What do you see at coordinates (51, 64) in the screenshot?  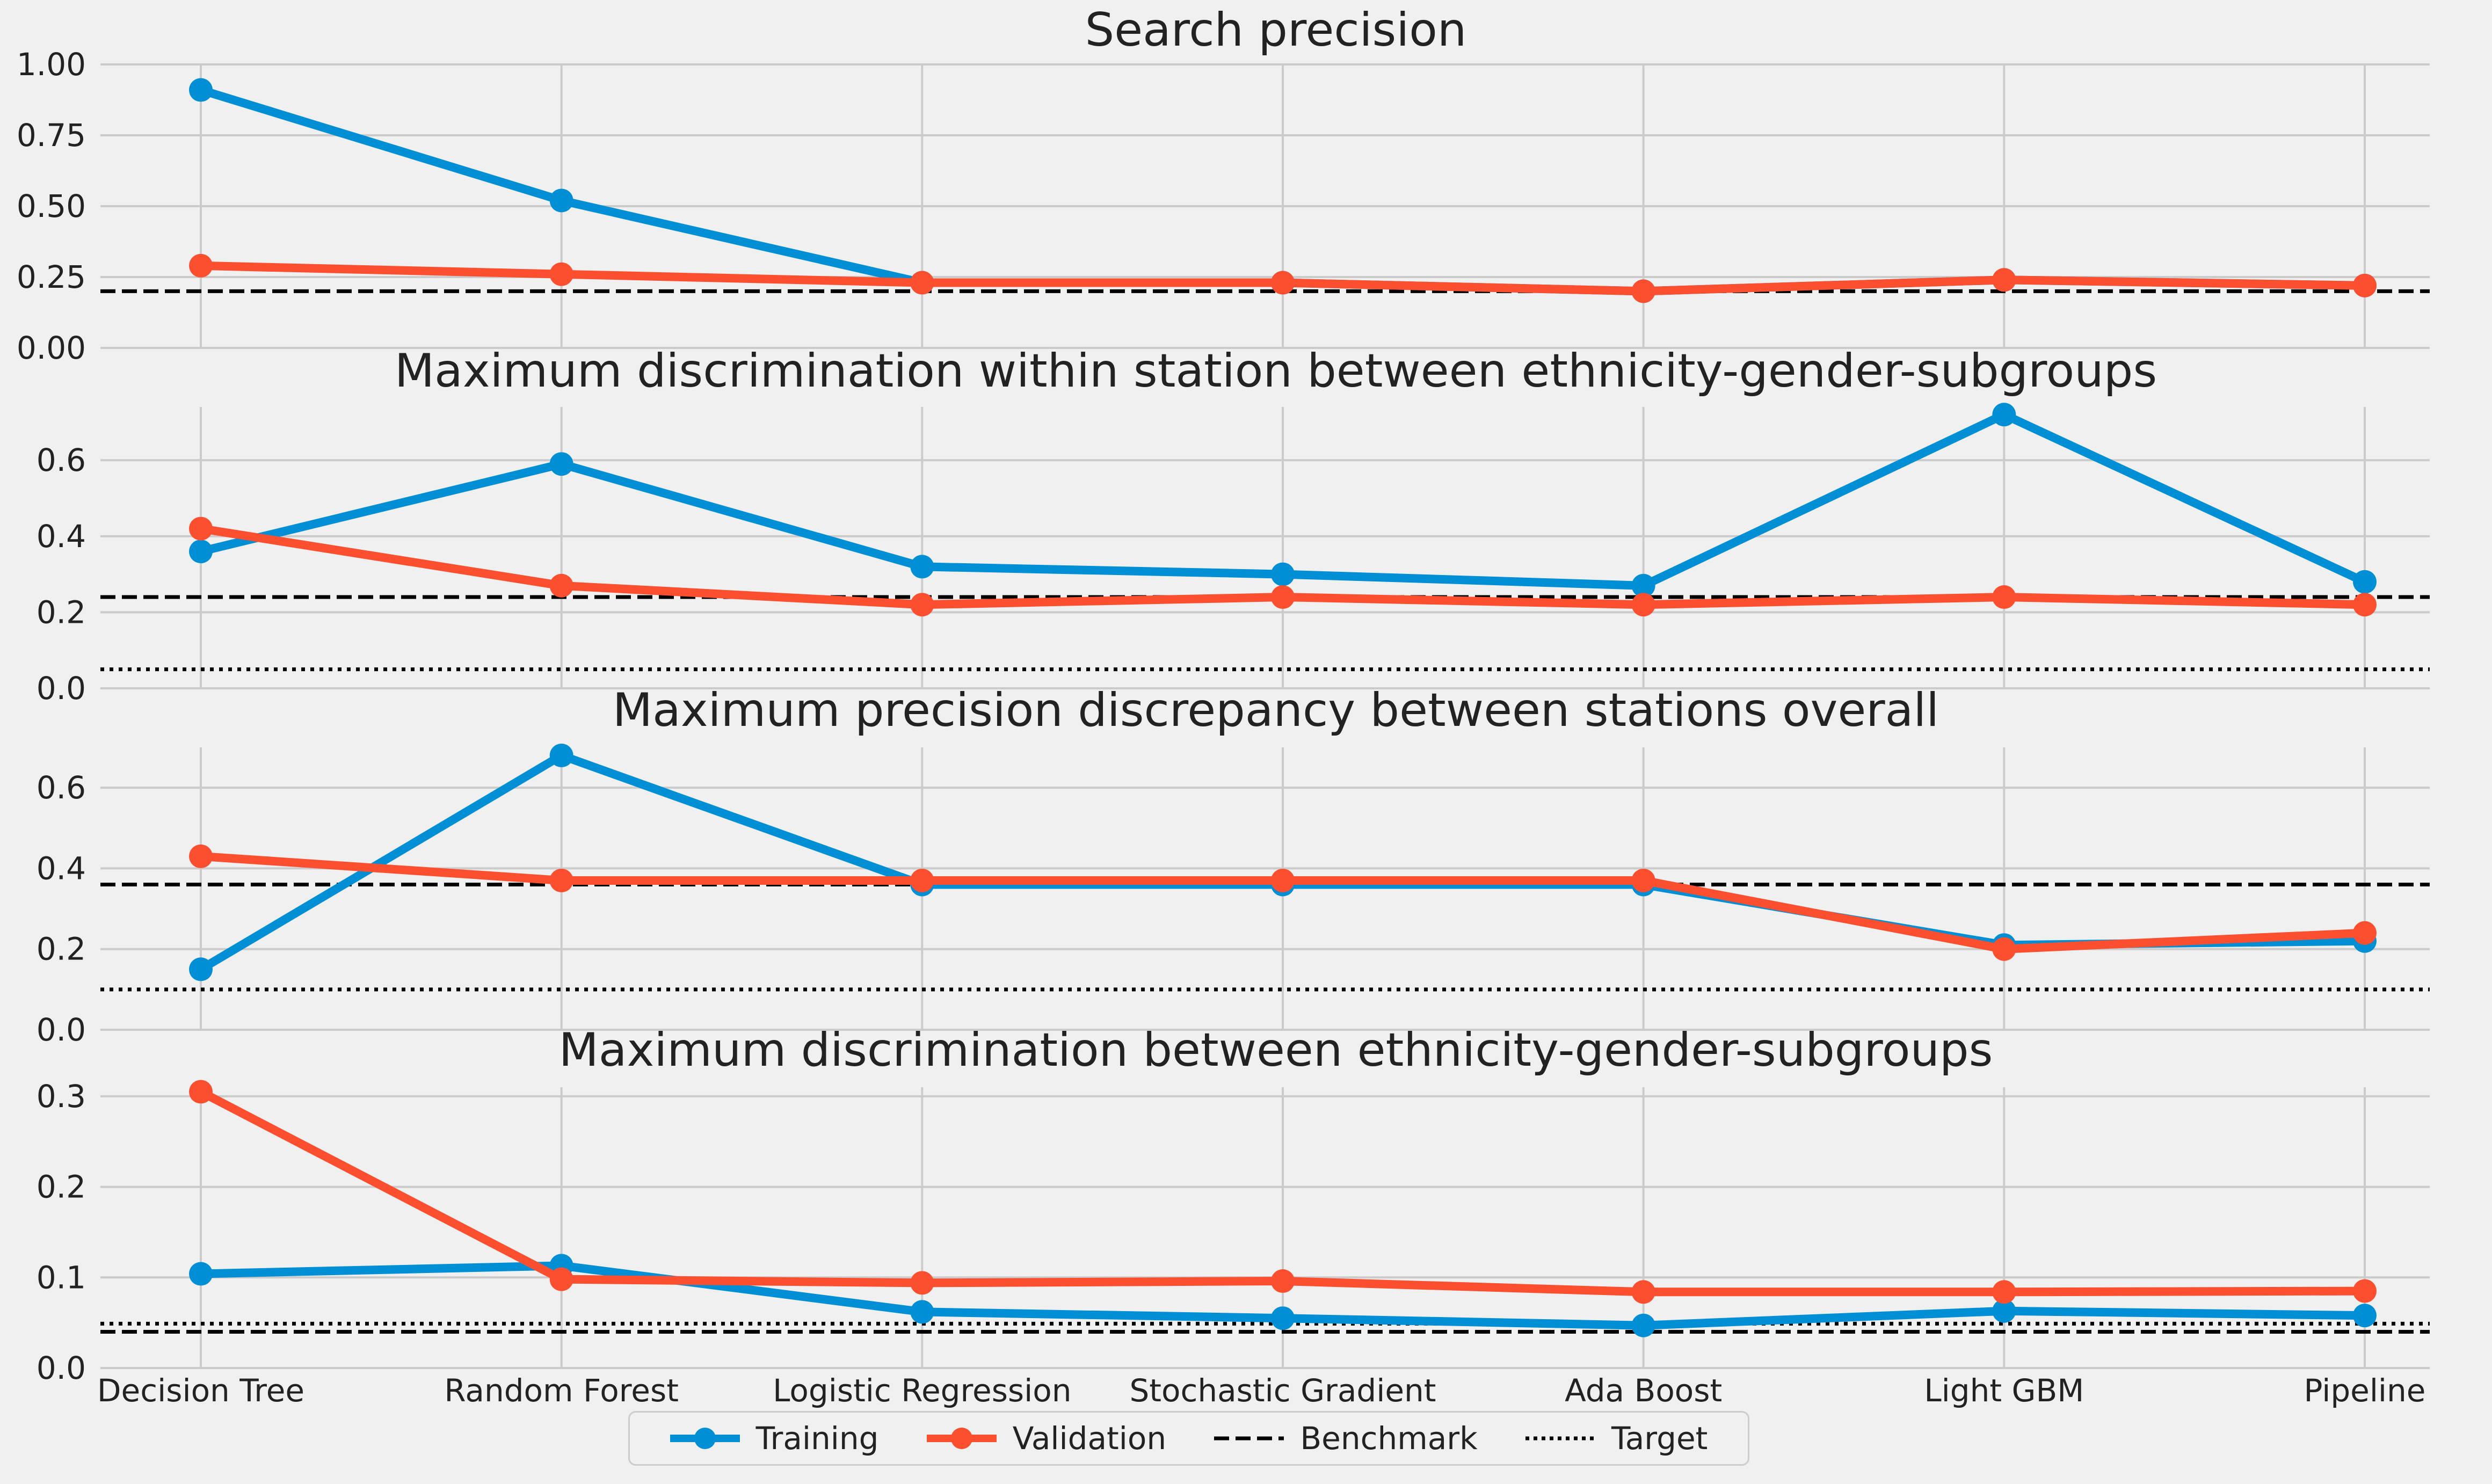 I see `y-tick-label: 1.00` at bounding box center [51, 64].